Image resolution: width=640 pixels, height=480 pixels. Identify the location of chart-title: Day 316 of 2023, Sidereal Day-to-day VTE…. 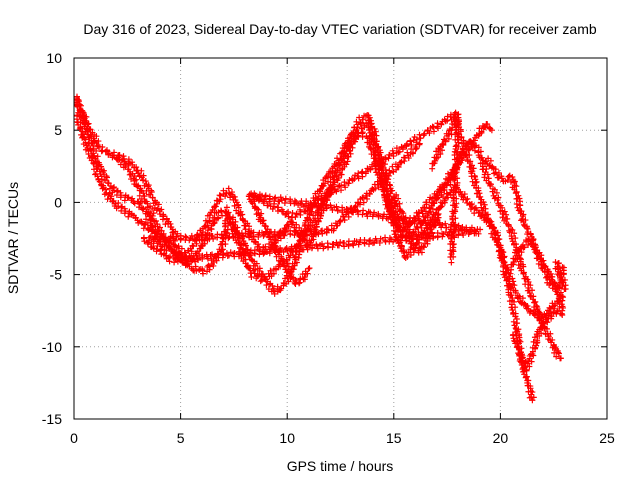
(339, 29).